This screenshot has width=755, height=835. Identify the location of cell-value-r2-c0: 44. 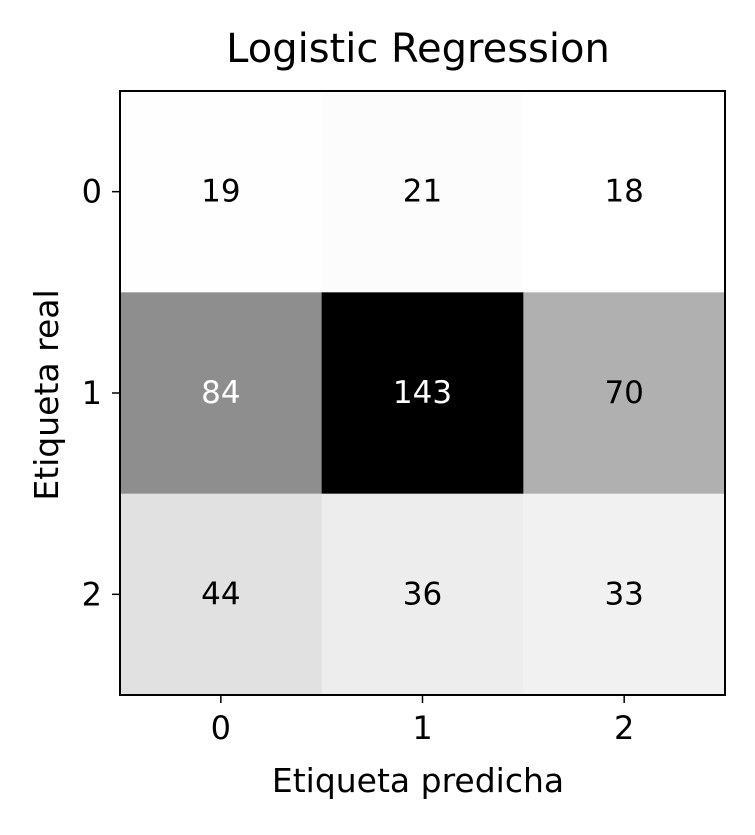
(220, 594).